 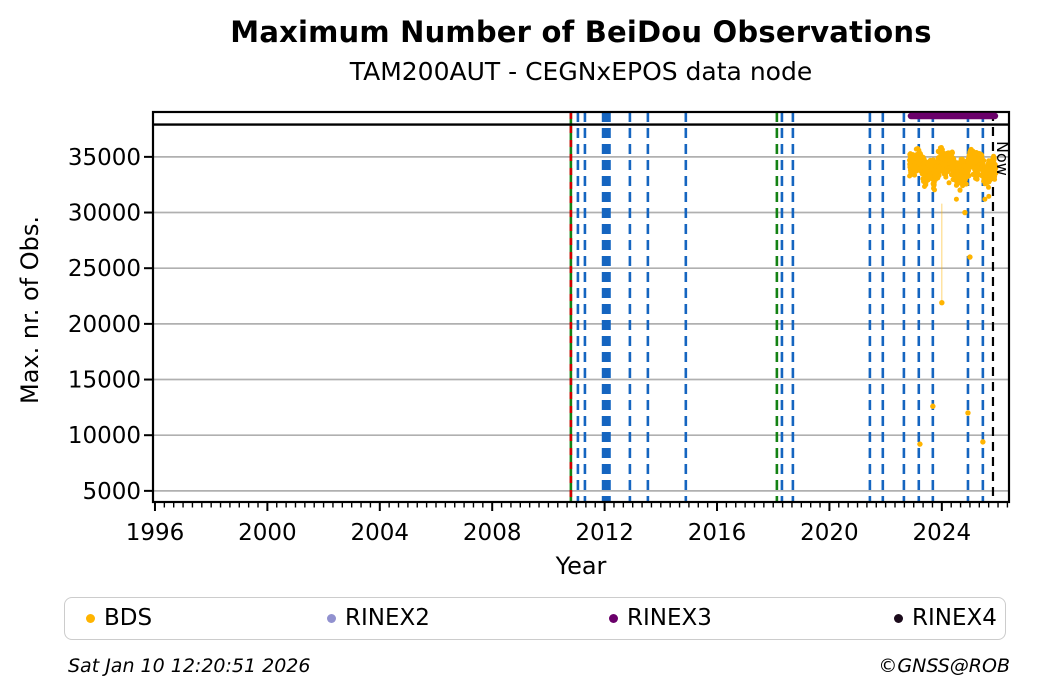 What do you see at coordinates (104, 436) in the screenshot?
I see `svg-text: 10000` at bounding box center [104, 436].